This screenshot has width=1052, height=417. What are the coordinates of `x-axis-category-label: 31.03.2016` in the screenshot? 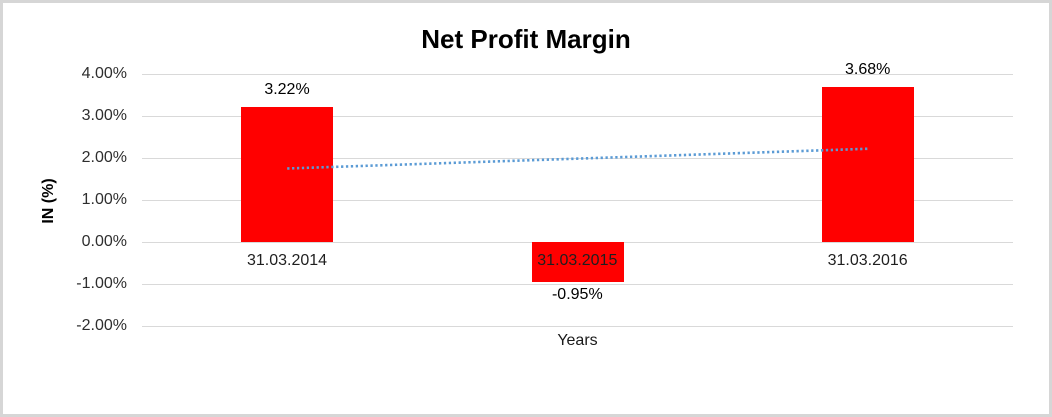 It's located at (867, 260).